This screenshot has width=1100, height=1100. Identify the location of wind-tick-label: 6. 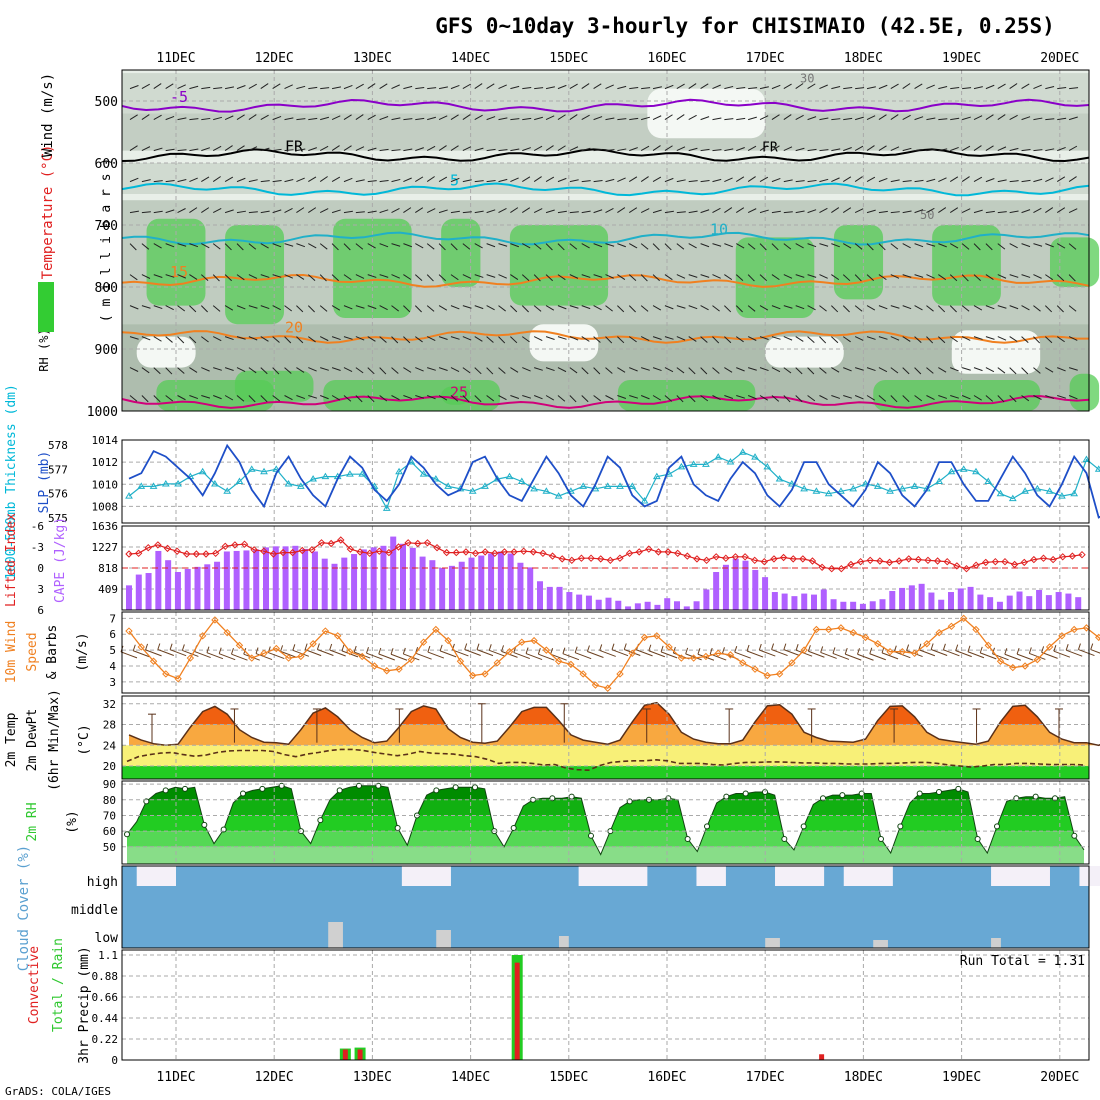
(112, 634).